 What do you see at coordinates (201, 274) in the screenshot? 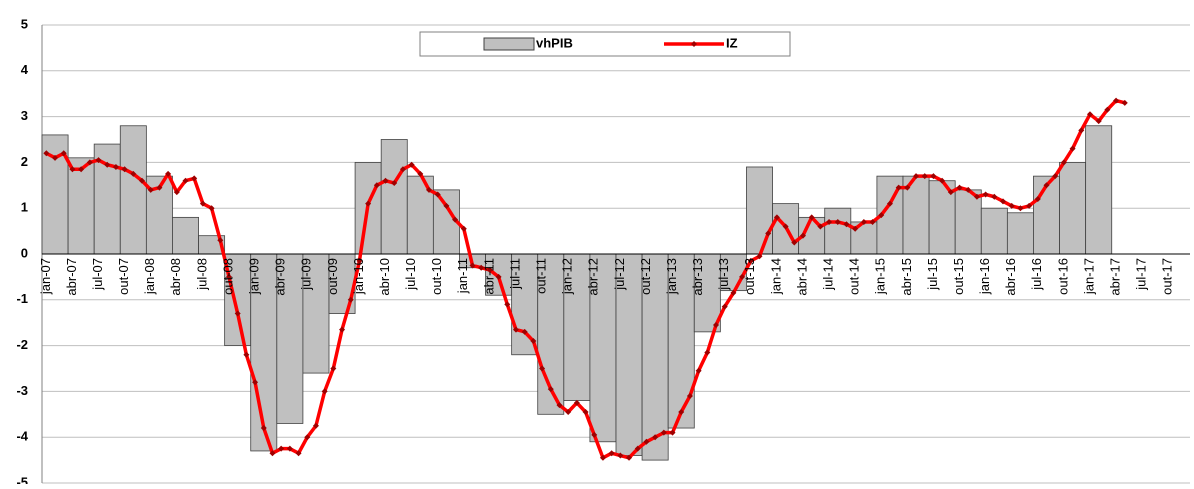
I see `x-tick-label: jul-08` at bounding box center [201, 274].